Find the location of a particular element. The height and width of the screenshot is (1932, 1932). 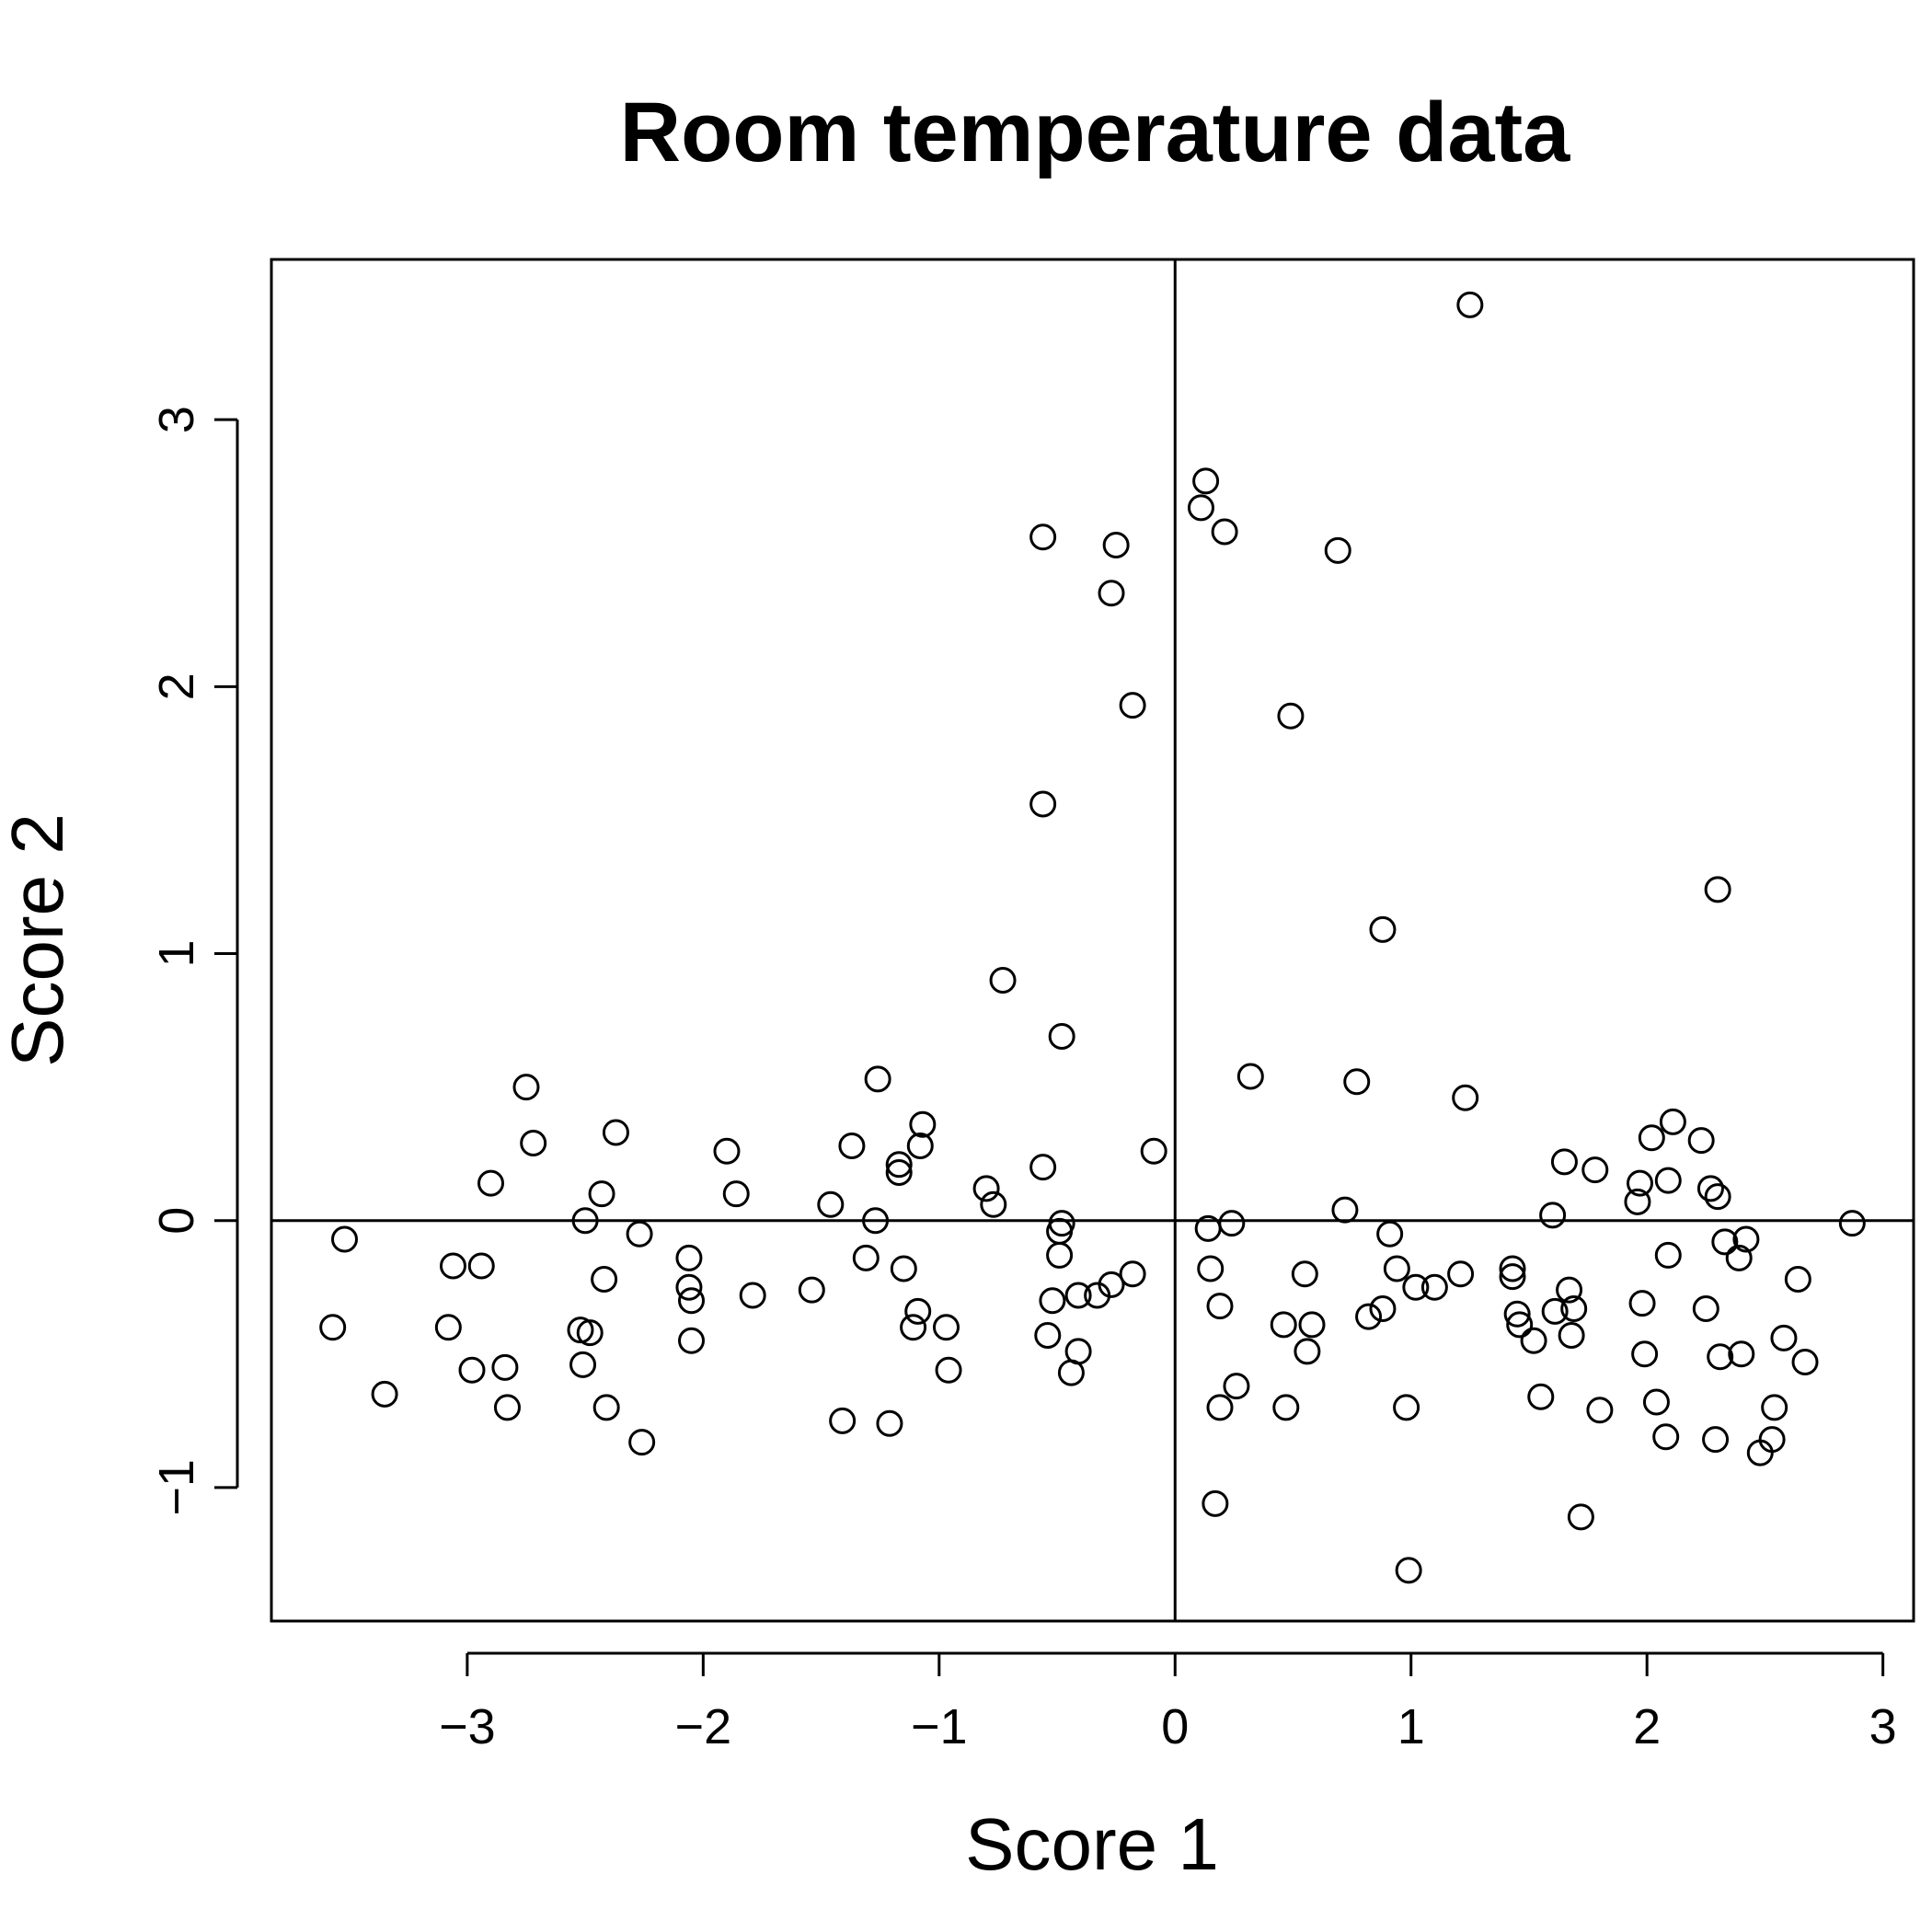

y-tick-label: 3 is located at coordinates (176, 419).